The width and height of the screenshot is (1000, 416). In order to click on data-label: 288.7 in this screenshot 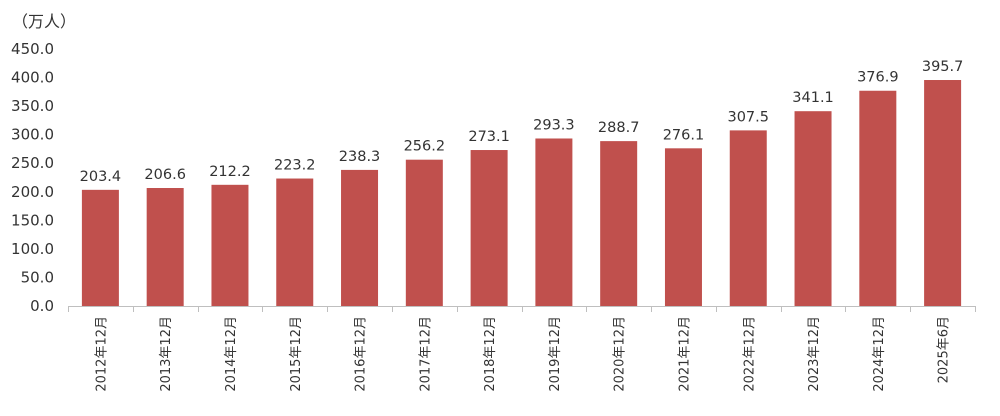, I will do `click(619, 128)`.